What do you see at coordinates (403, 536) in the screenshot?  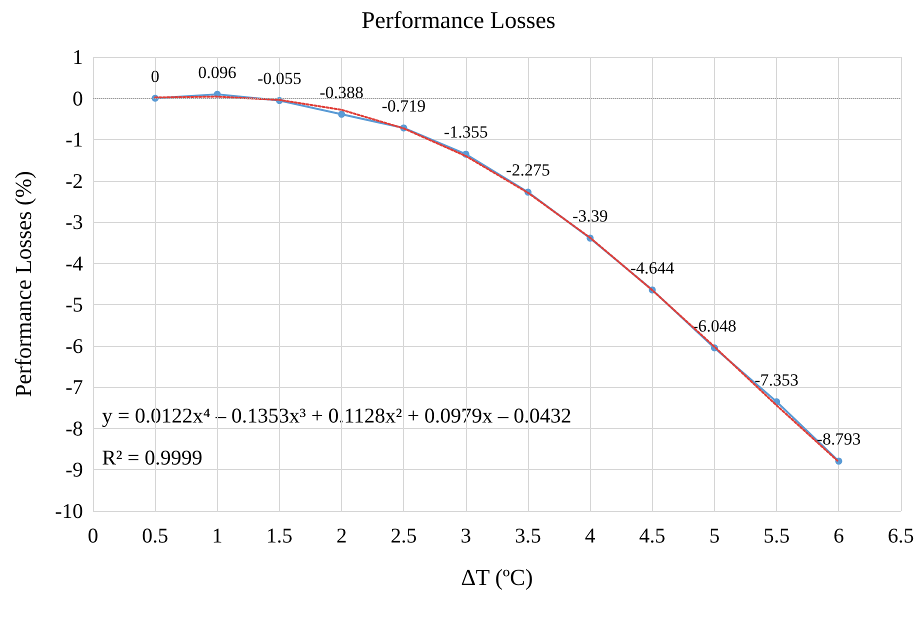 I see `x-tick-label: 2.5` at bounding box center [403, 536].